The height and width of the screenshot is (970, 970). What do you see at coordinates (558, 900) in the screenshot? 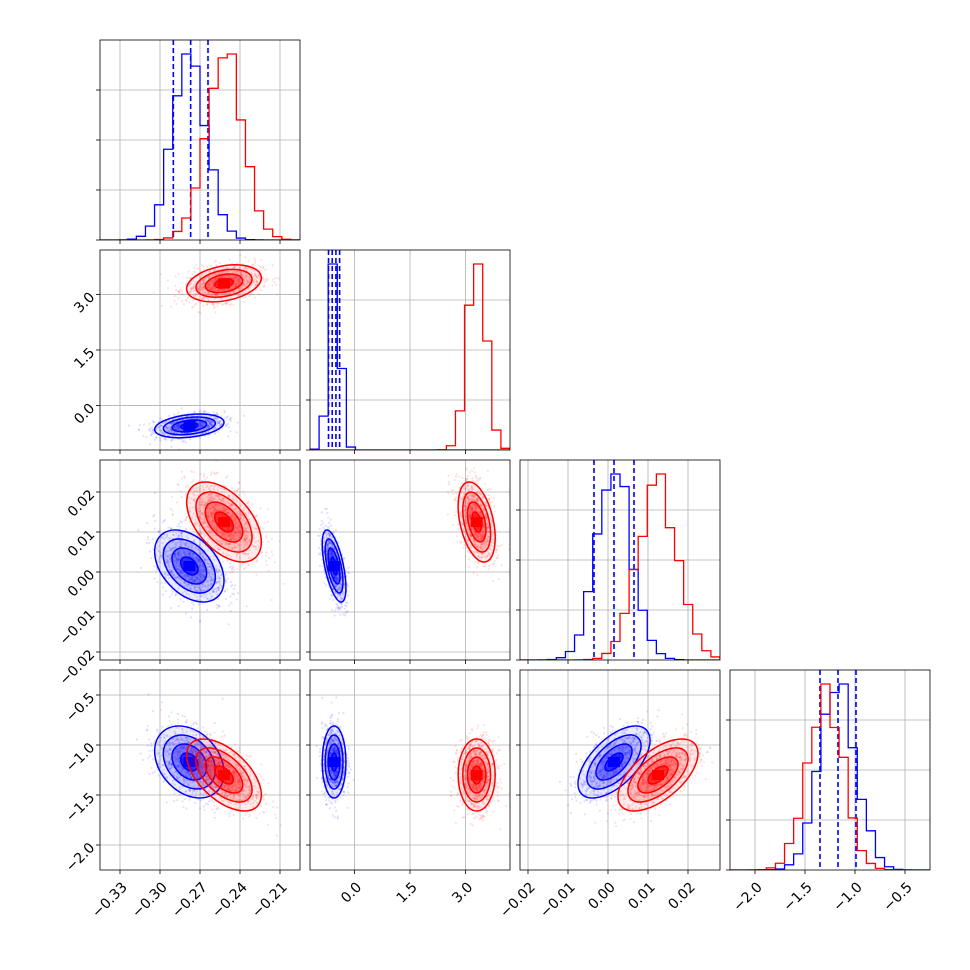
I see `x-tick-label: −0.01` at bounding box center [558, 900].